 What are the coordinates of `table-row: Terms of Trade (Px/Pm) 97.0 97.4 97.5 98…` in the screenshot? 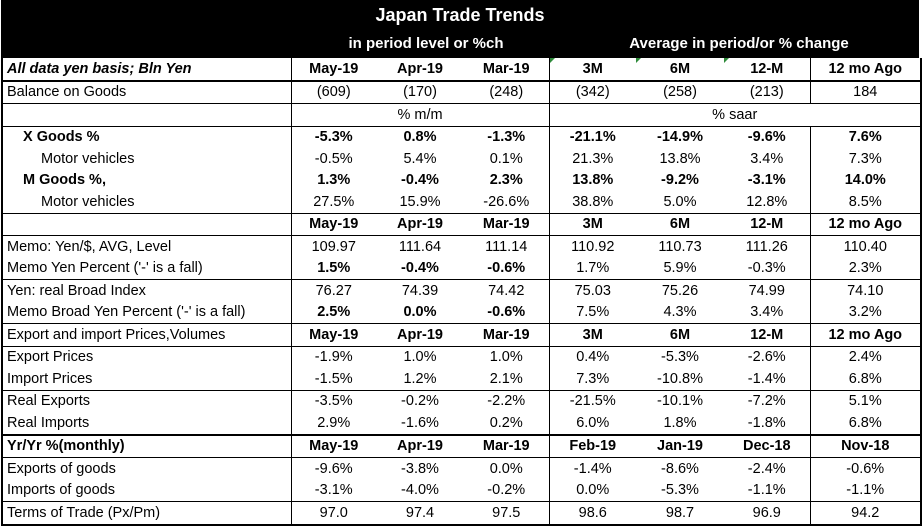 It's located at (461, 513).